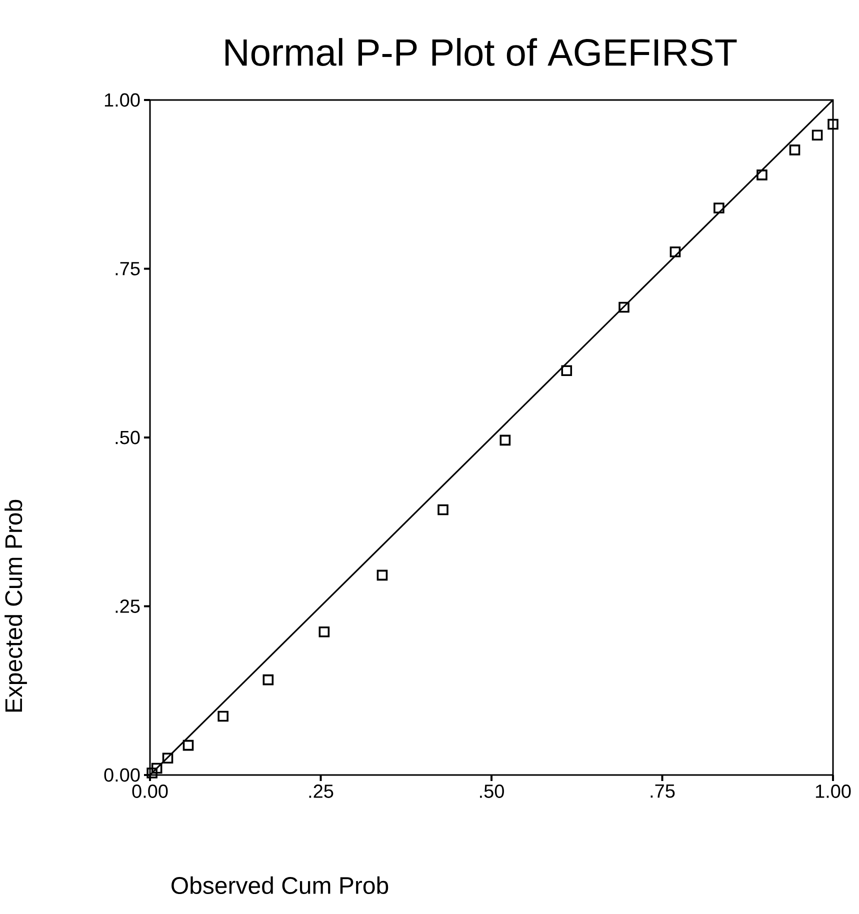 The width and height of the screenshot is (859, 914). Describe the element at coordinates (150, 791) in the screenshot. I see `x-tick-label: 0.00` at that location.